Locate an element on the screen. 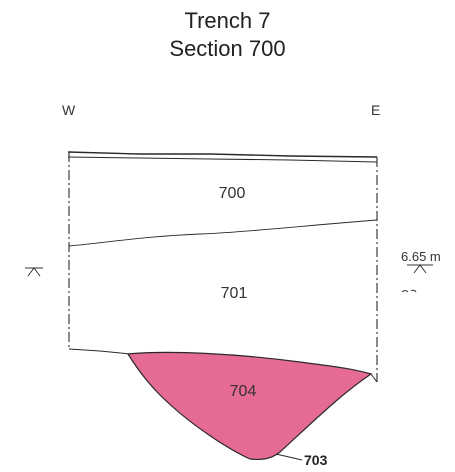  diagram-title: Trench 7 is located at coordinates (227, 20).